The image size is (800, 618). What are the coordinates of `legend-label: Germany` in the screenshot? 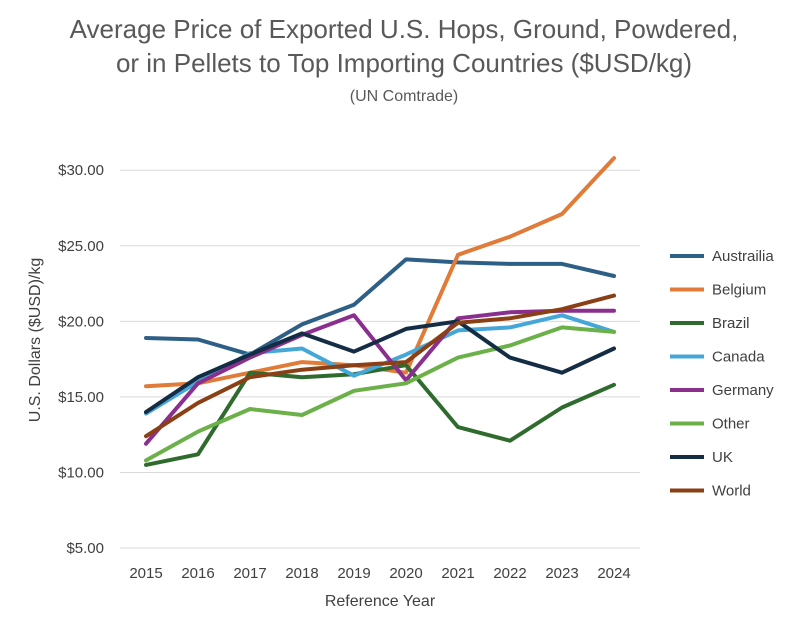 It's located at (743, 390).